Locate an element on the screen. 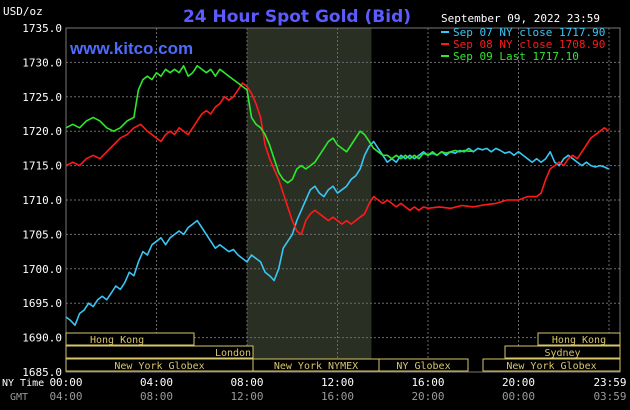 The height and width of the screenshot is (410, 630). x-tick-label-gmt: 03:59 is located at coordinates (609, 396).